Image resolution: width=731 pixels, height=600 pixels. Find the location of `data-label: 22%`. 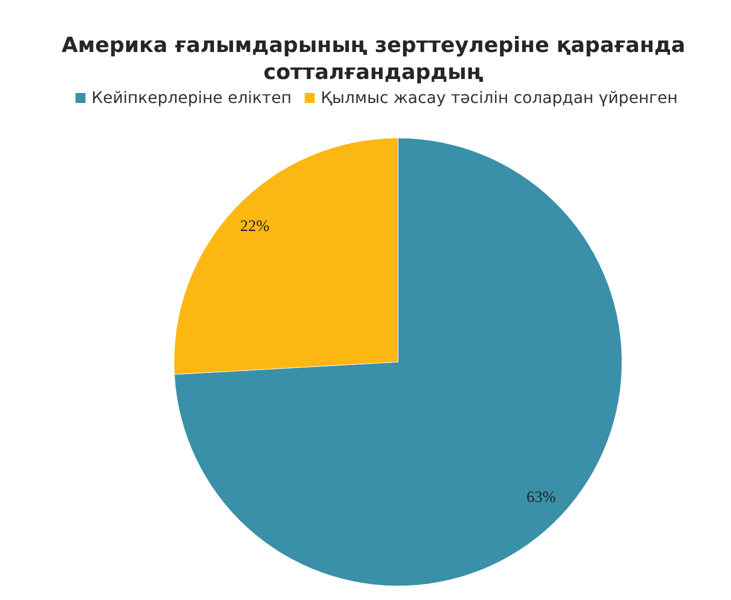

data-label: 22% is located at coordinates (255, 227).